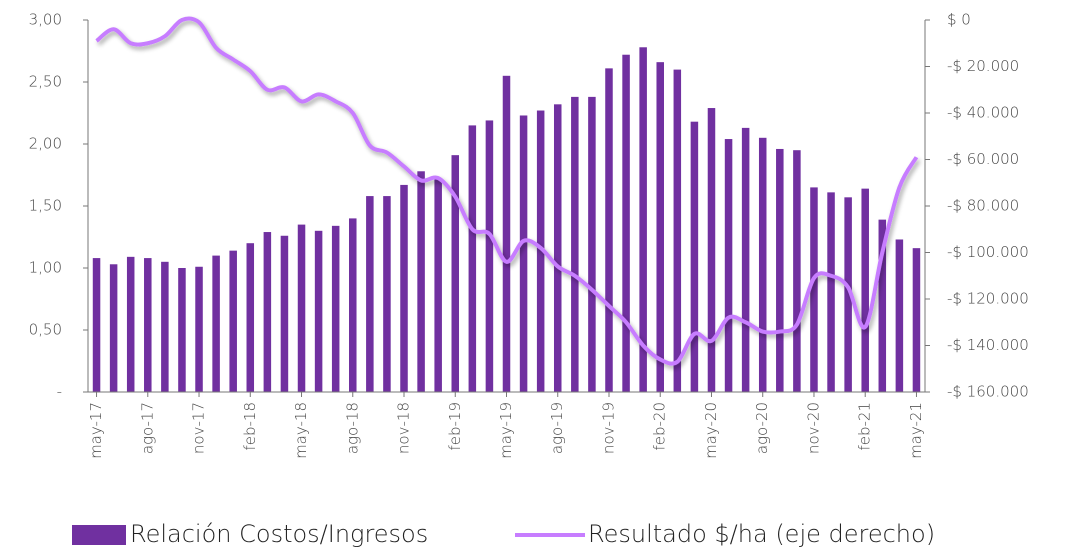 Image resolution: width=1070 pixels, height=554 pixels. What do you see at coordinates (983, 159) in the screenshot?
I see `y2-tick-label: -$ 60.000` at bounding box center [983, 159].